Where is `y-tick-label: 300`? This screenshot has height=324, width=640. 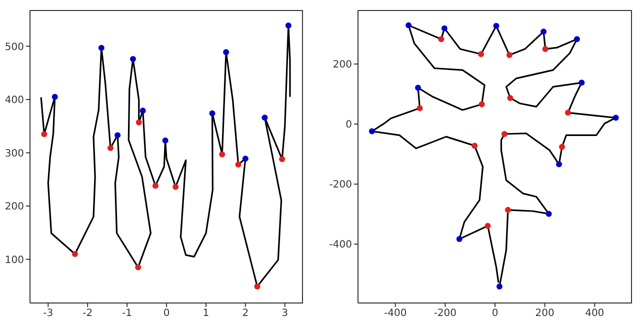
y-tick-label: 300 is located at coordinates (14, 154).